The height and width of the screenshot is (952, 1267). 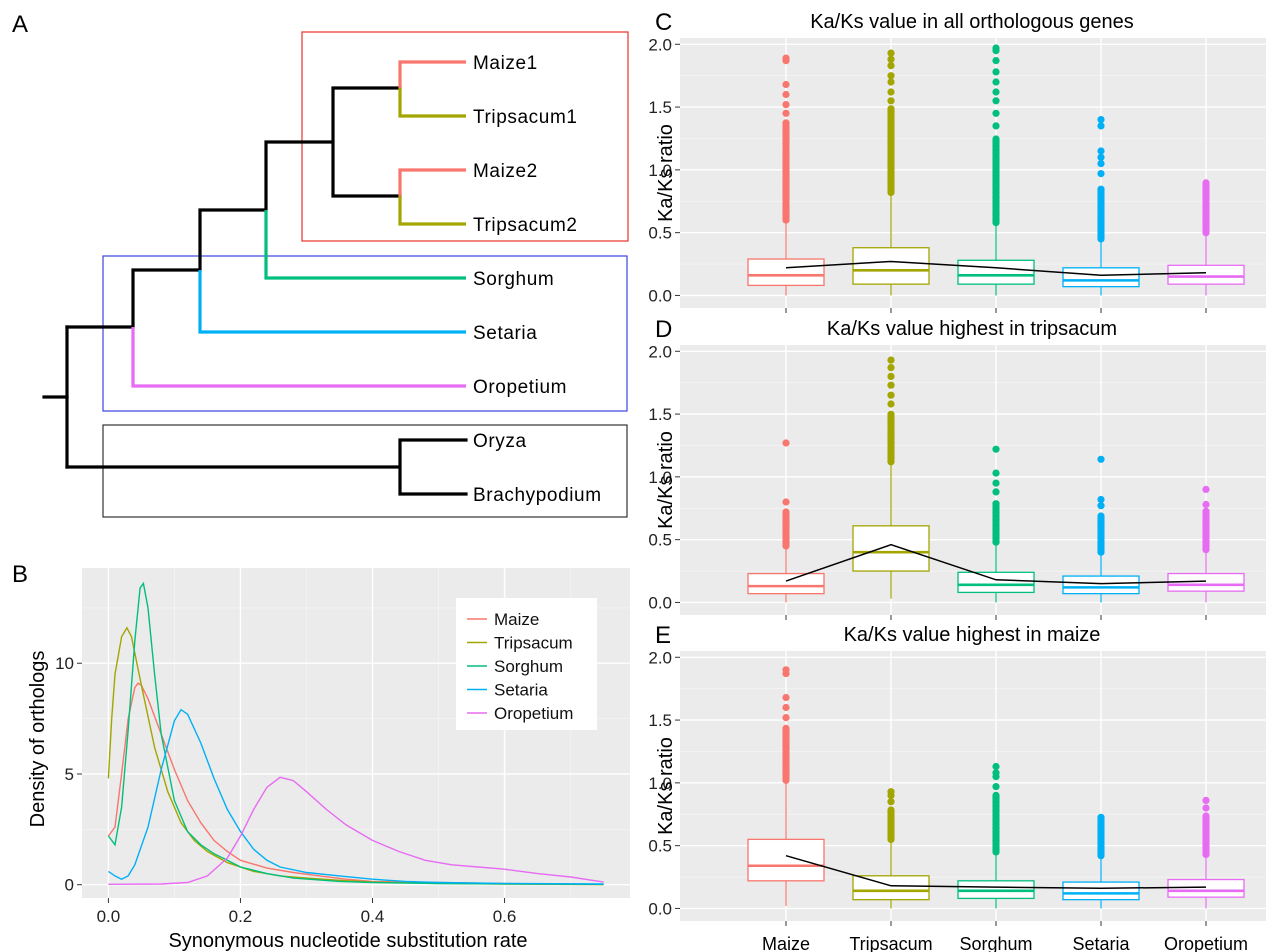 I want to click on tree-leaf-setaria: Setaria, so click(x=505, y=333).